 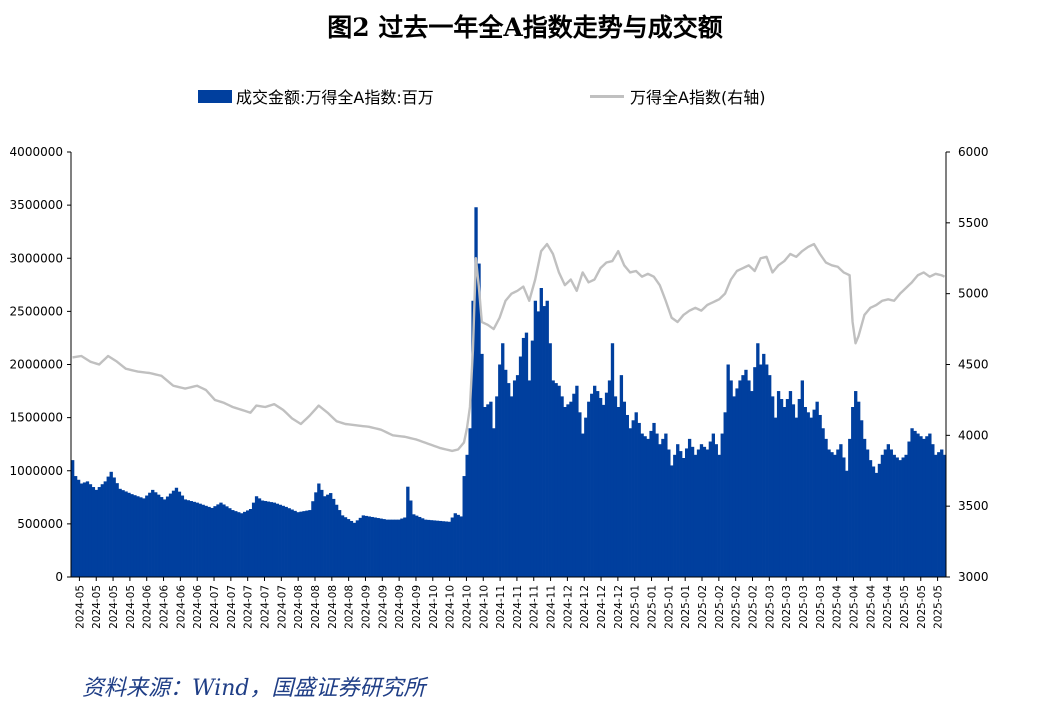 What do you see at coordinates (36, 418) in the screenshot?
I see `y-left-tick-label: 1500000` at bounding box center [36, 418].